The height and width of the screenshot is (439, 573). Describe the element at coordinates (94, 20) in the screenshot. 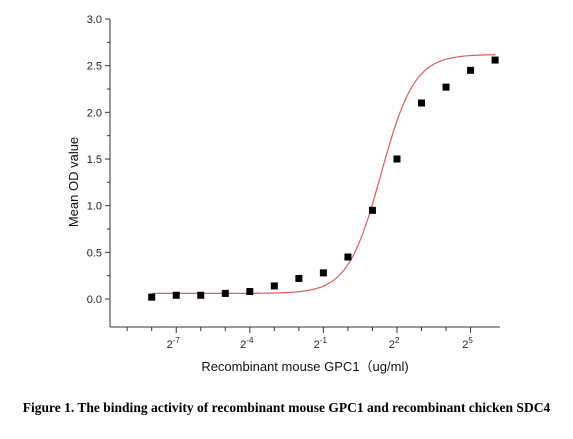

I see `y-tick-label: 3.0` at that location.